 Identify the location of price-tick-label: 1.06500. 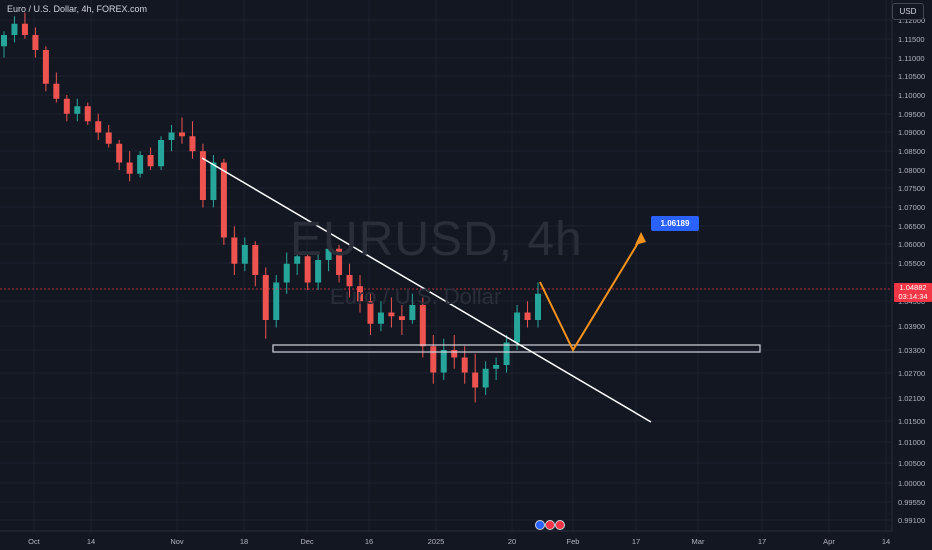
(911, 226).